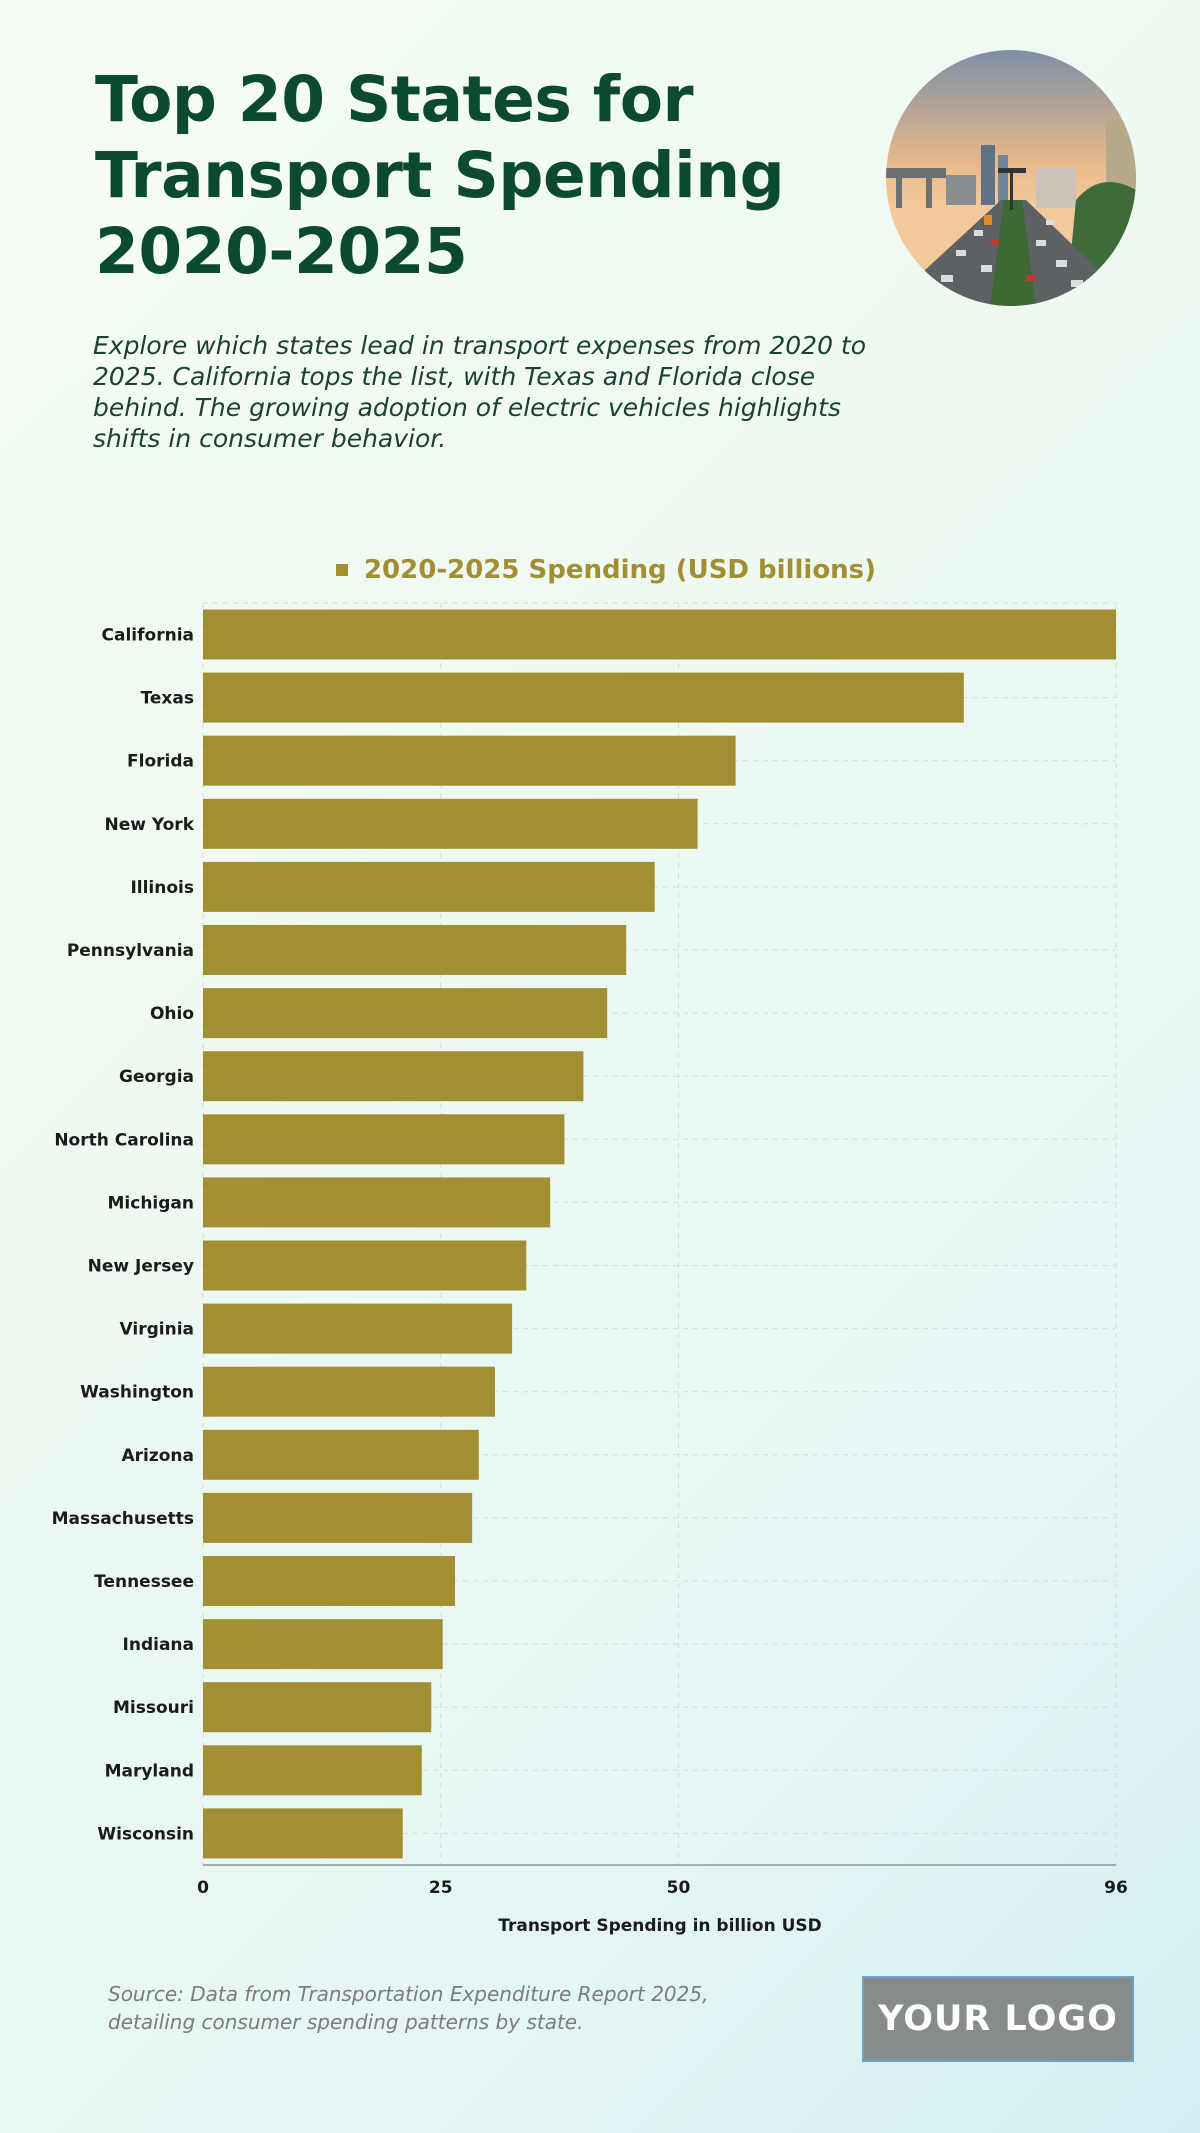 The image size is (1200, 2133). What do you see at coordinates (151, 1203) in the screenshot?
I see `y-tick-label: Michigan` at bounding box center [151, 1203].